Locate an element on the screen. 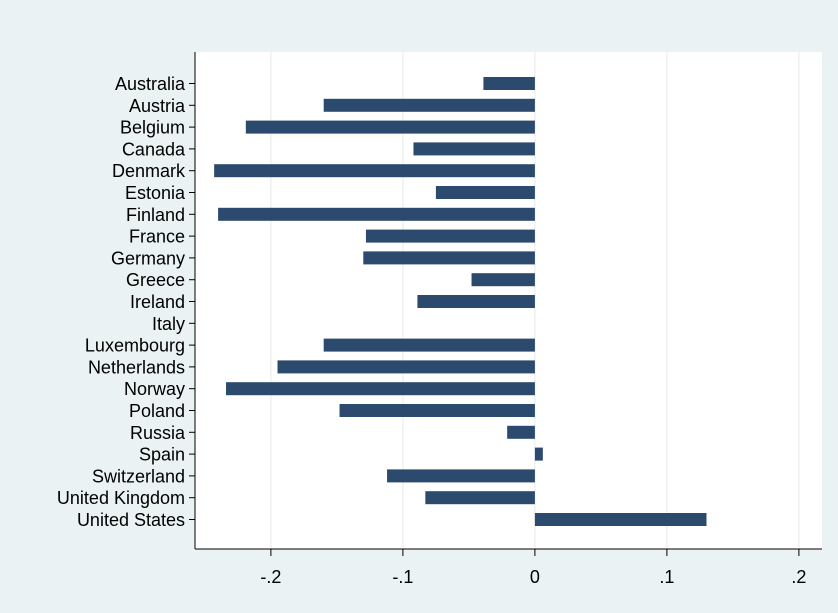 Image resolution: width=838 pixels, height=613 pixels. category-label: Russia is located at coordinates (158, 433).